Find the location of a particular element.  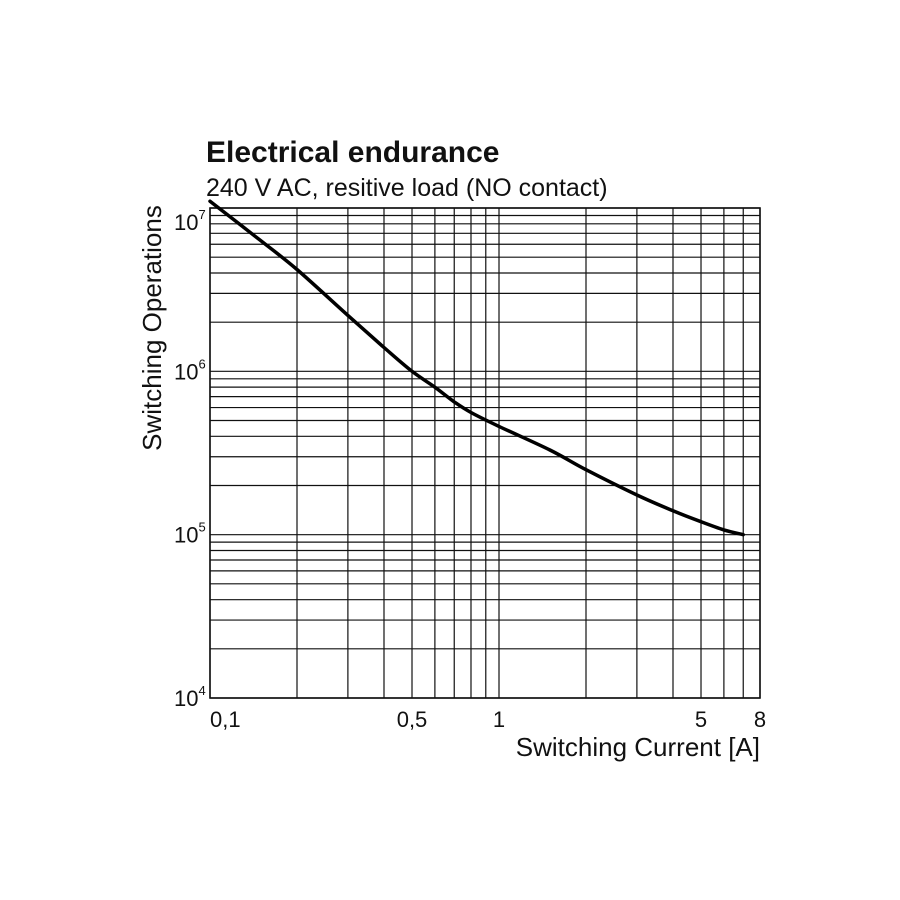

y-tick-label: 10⁴ is located at coordinates (190, 697).